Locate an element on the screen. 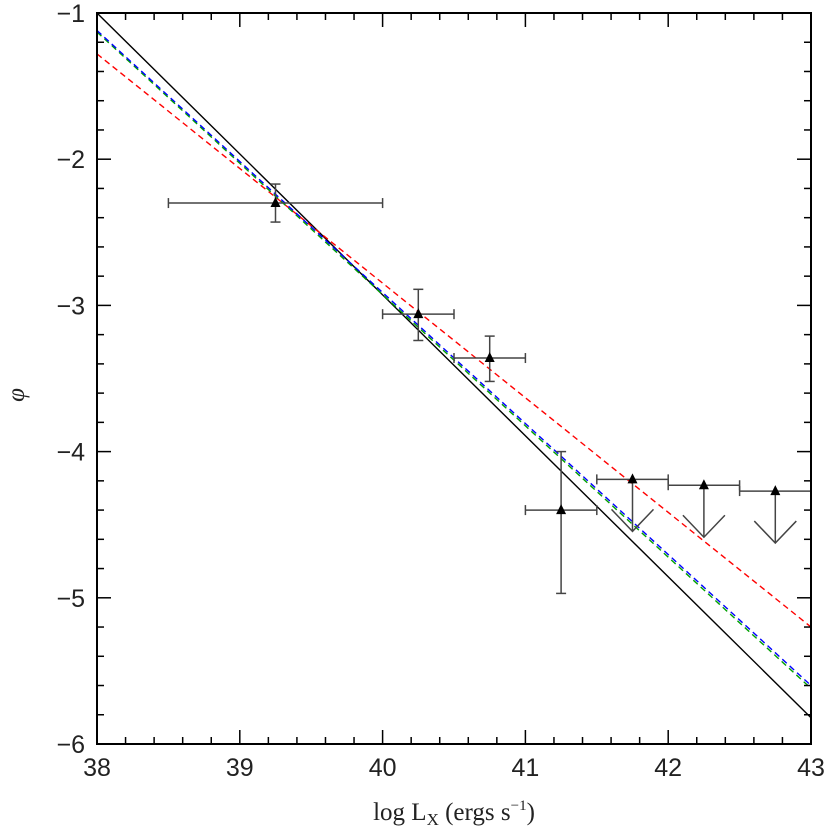 This screenshot has width=830, height=835. y-axis-label: φ is located at coordinates (16, 395).